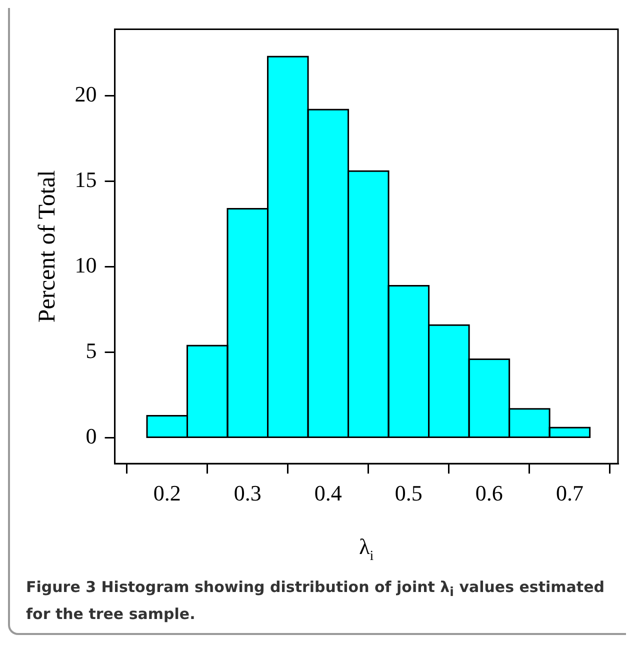  What do you see at coordinates (167, 493) in the screenshot?
I see `x-tick-label: 0.2` at bounding box center [167, 493].